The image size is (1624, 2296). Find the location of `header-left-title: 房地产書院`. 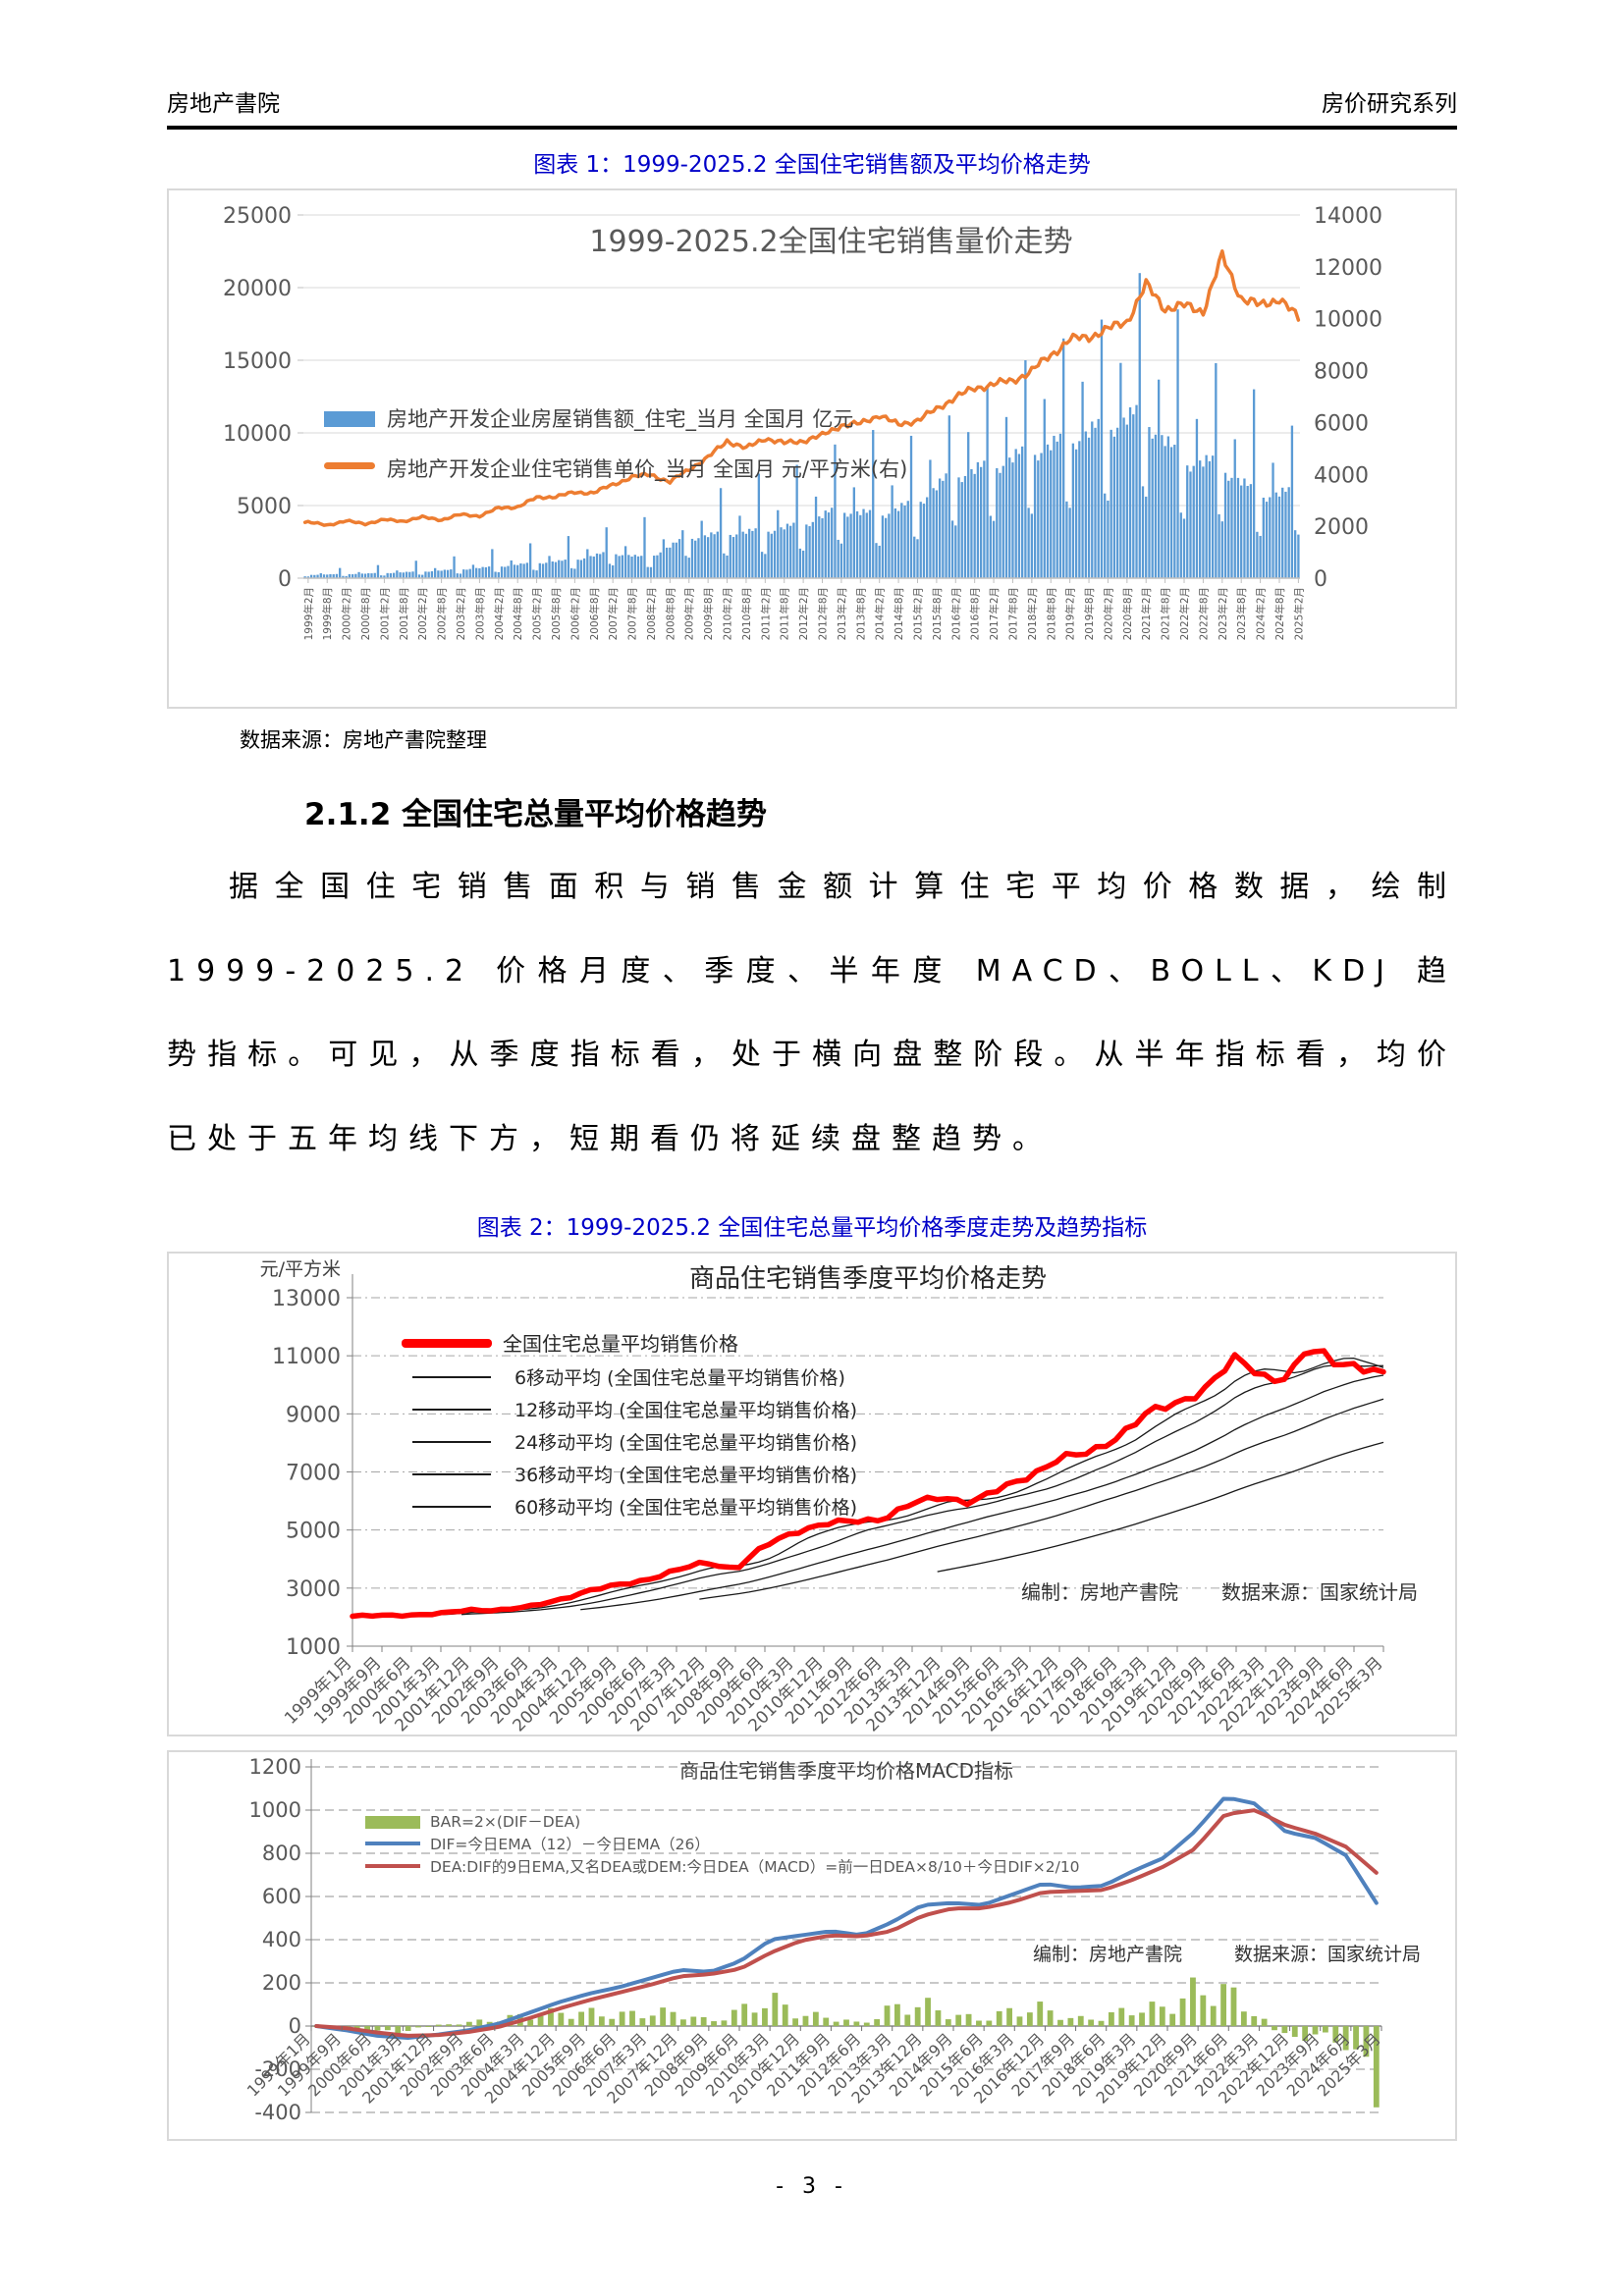

header-left-title: 房地产書院 is located at coordinates (223, 104).